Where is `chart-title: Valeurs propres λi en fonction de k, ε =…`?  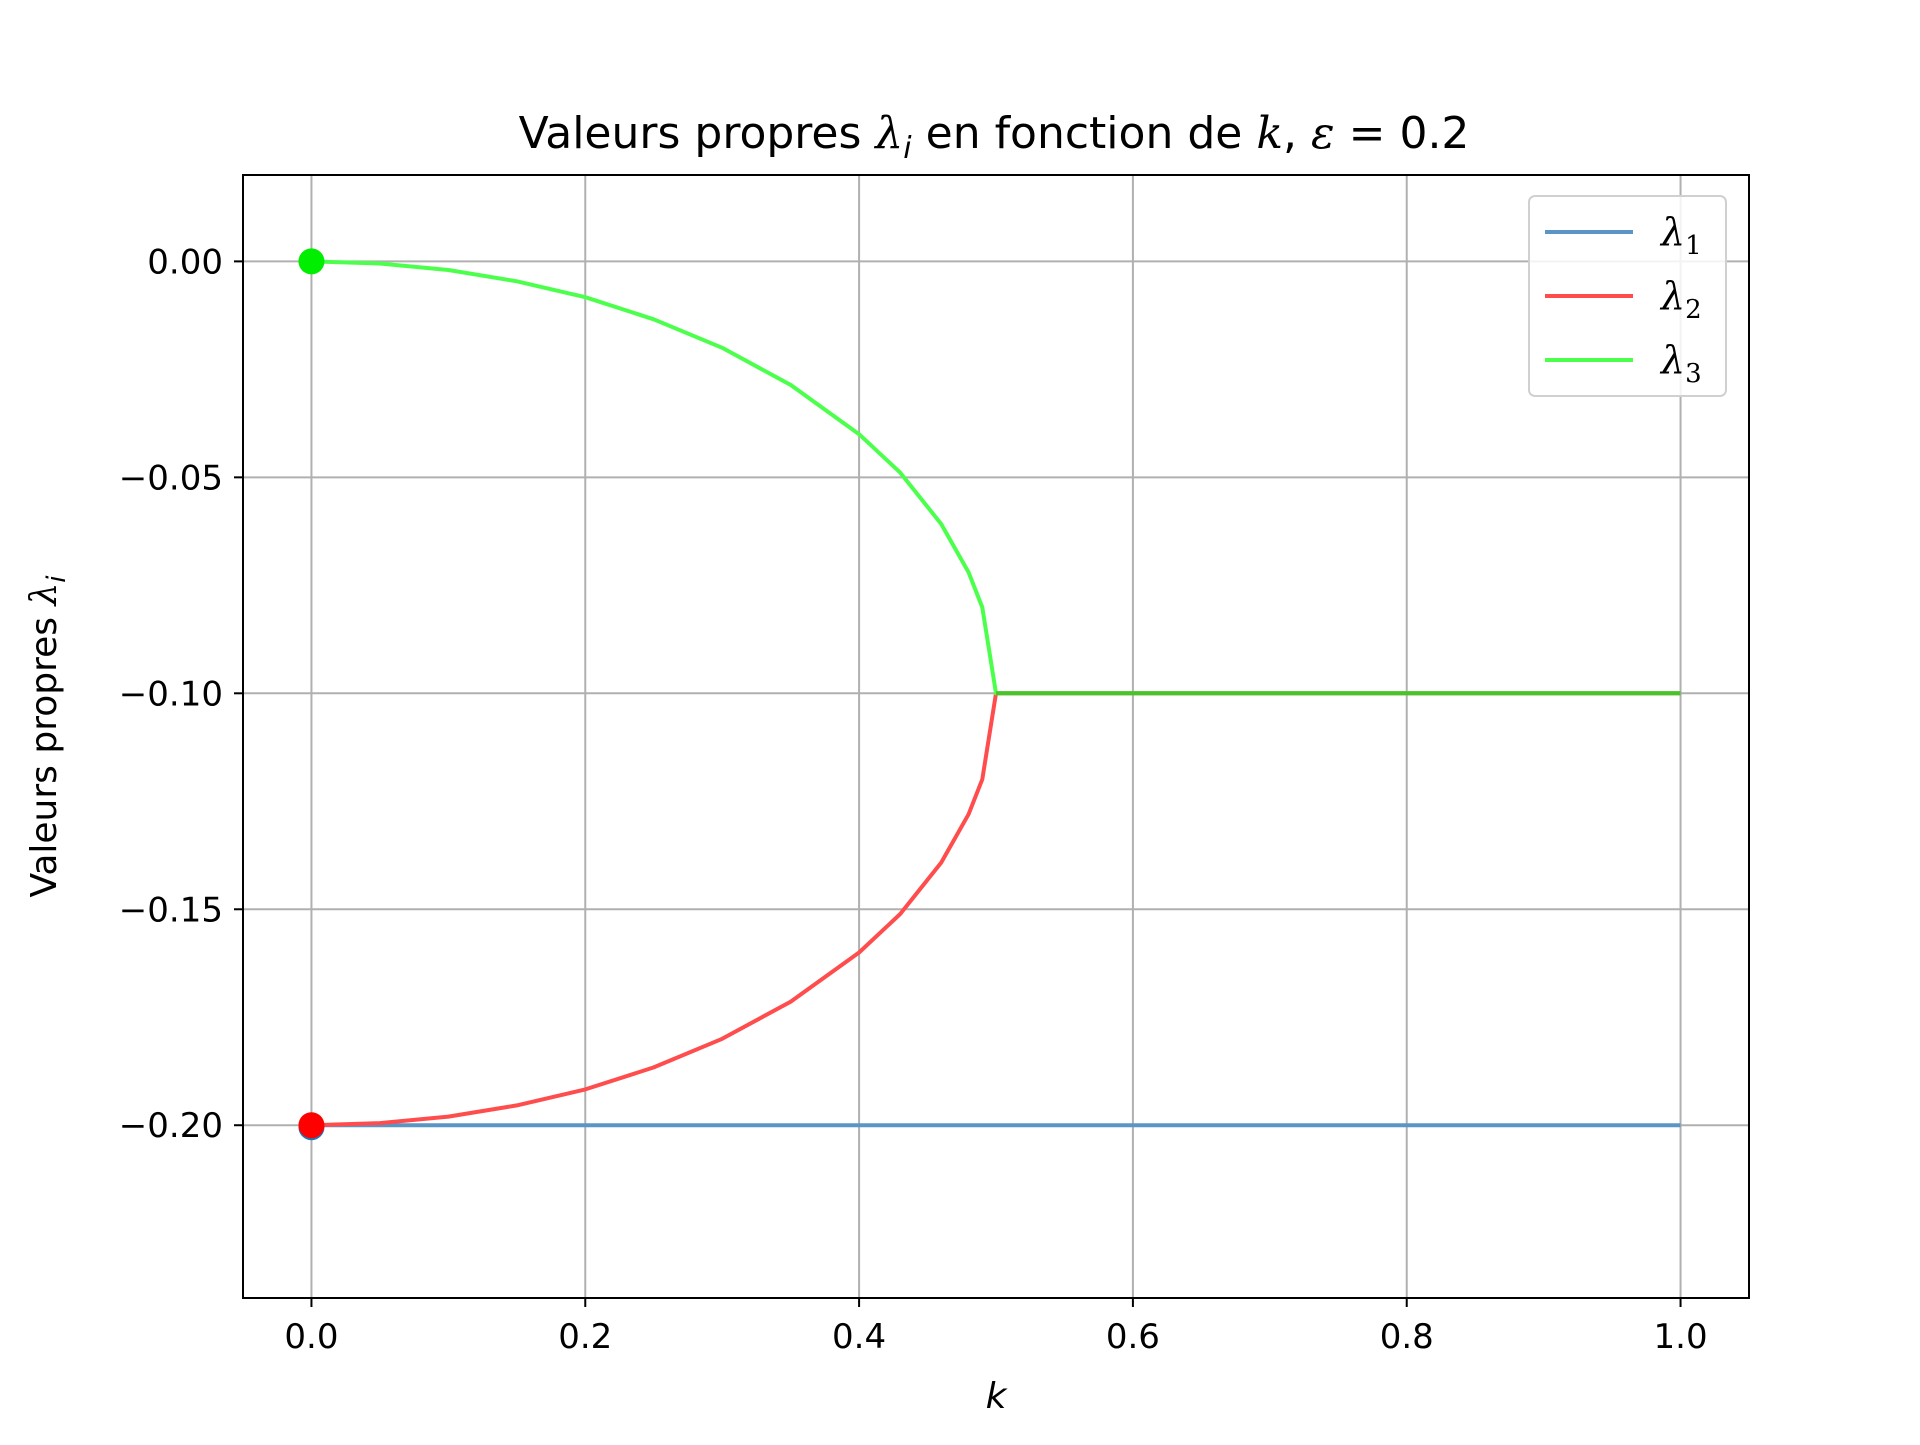 chart-title: Valeurs propres λi en fonction de k, ε =… is located at coordinates (994, 137).